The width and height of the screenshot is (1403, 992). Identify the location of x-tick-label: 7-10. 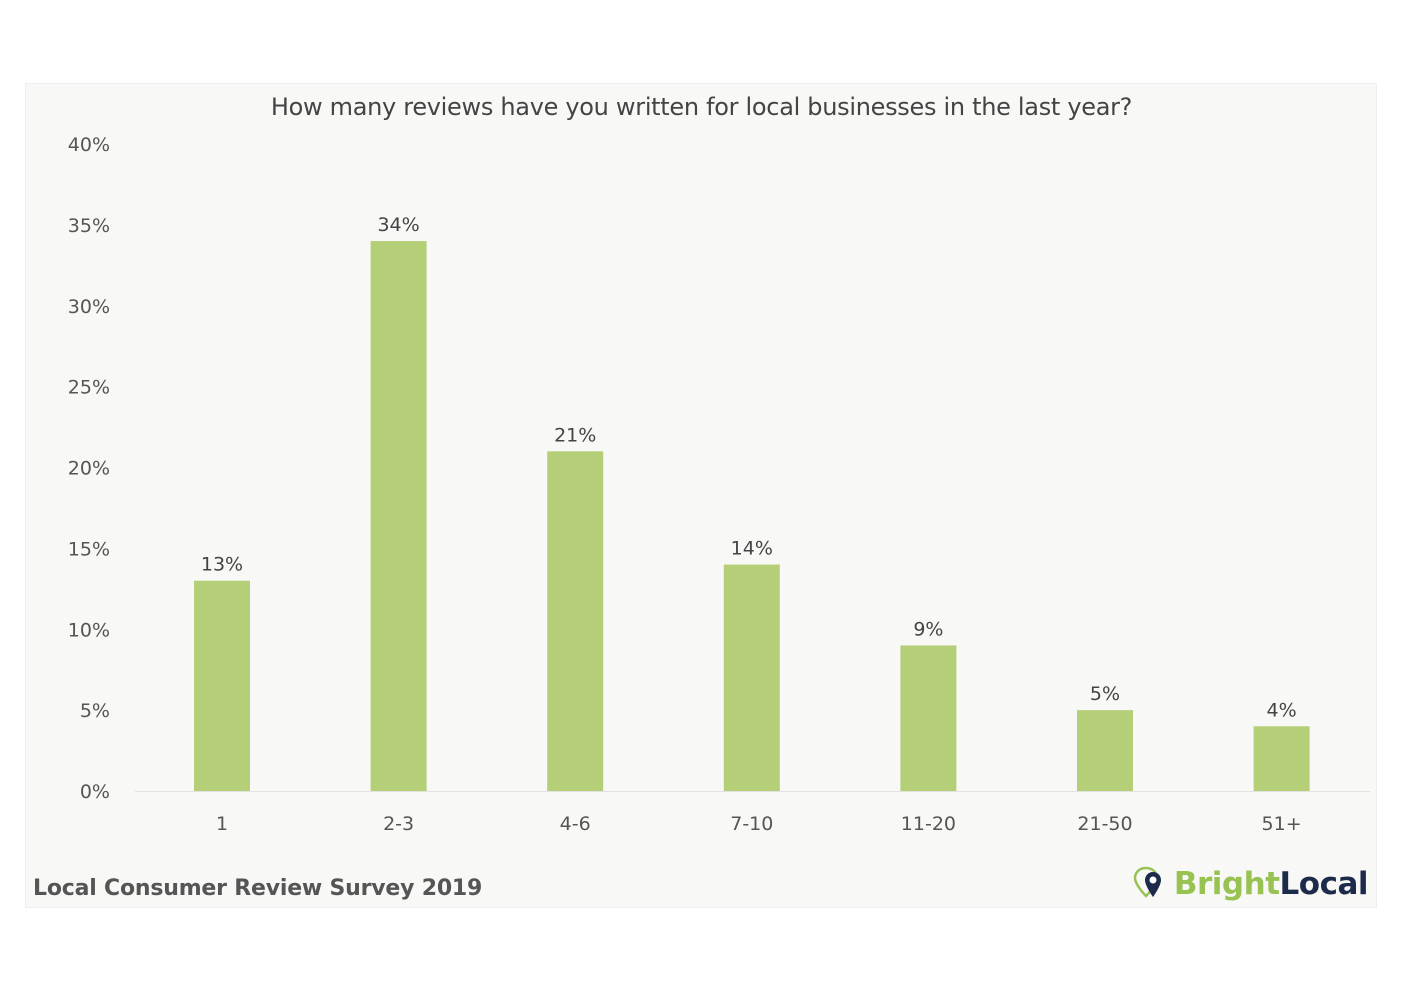
(751, 824).